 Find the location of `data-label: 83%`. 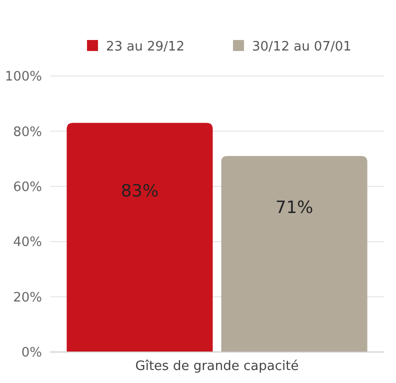

data-label: 83% is located at coordinates (139, 191).